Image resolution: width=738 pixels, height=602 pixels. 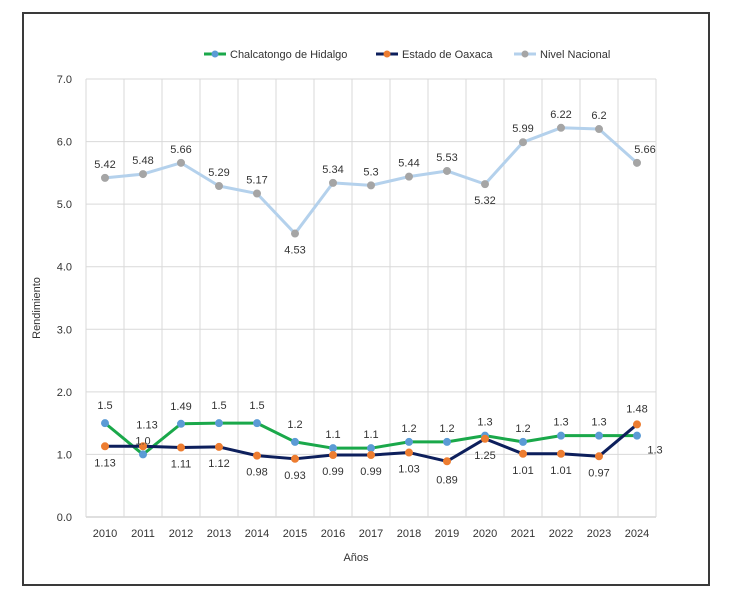 What do you see at coordinates (218, 406) in the screenshot?
I see `data-label: 1.5` at bounding box center [218, 406].